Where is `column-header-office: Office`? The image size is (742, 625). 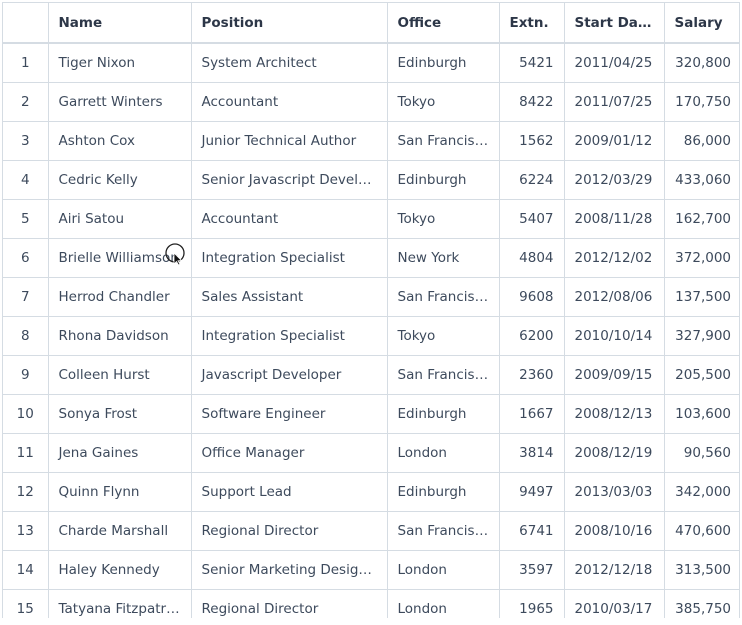 column-header-office: Office is located at coordinates (443, 23).